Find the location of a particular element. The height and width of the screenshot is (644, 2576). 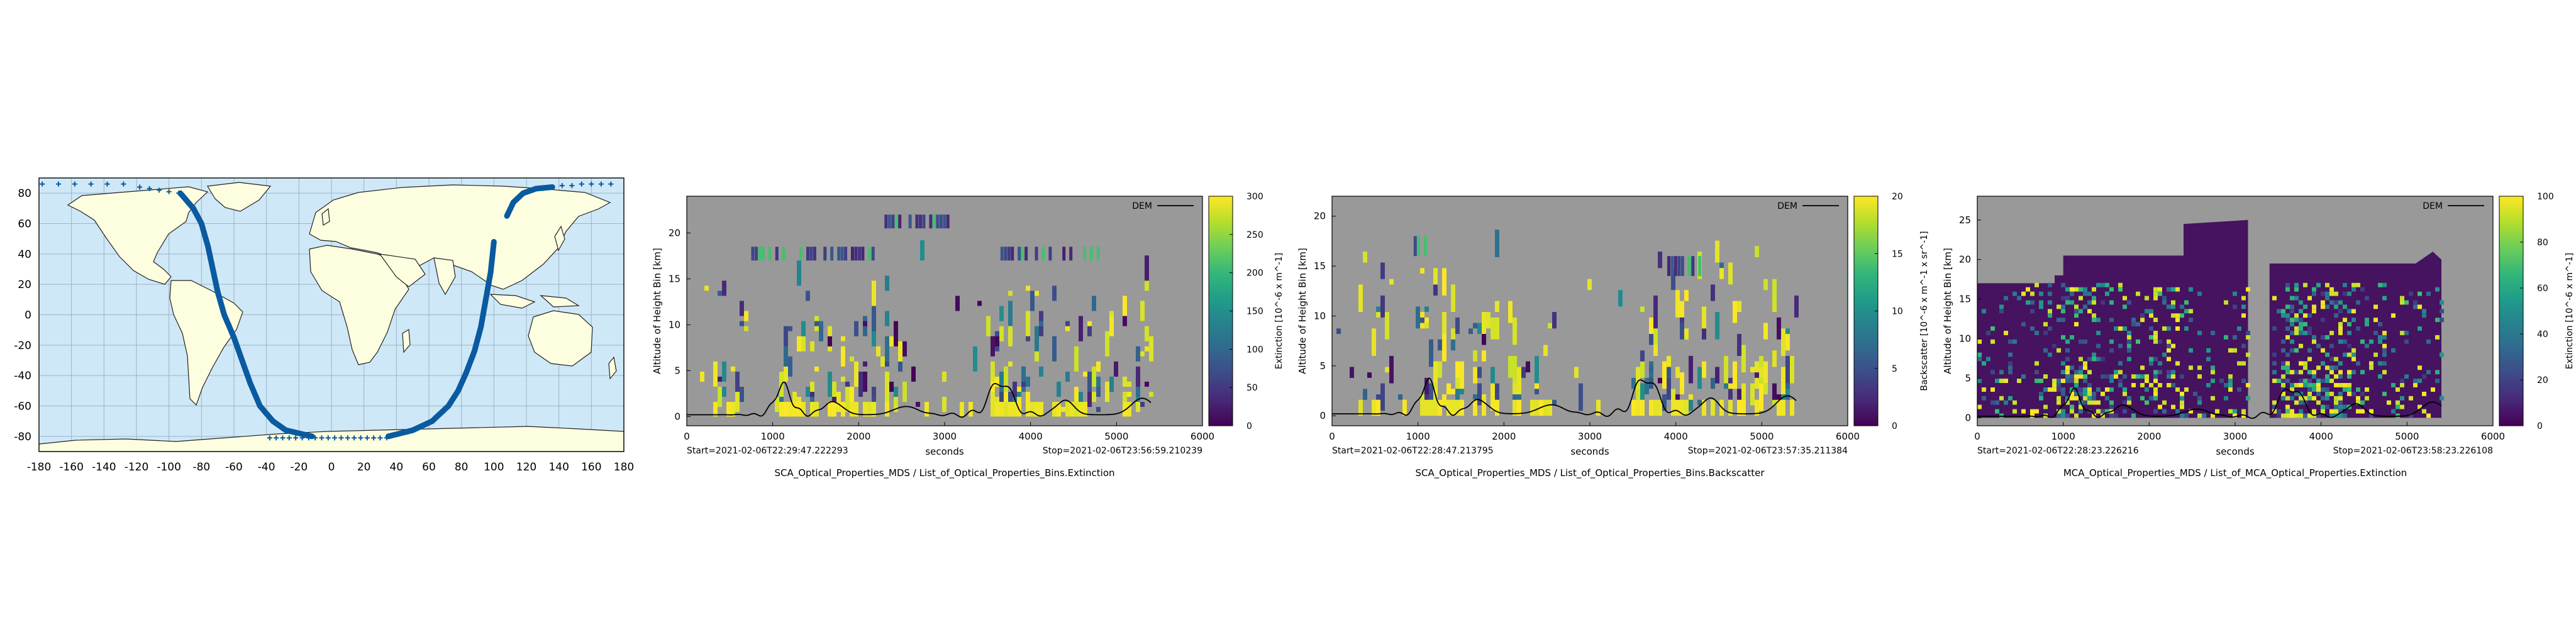

legend-label: DEM is located at coordinates (1787, 206).